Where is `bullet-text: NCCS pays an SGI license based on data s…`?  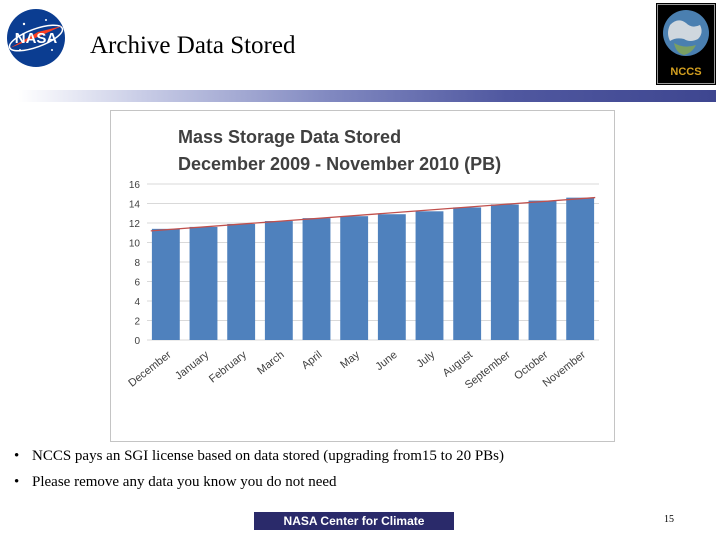 bullet-text: NCCS pays an SGI license based on data s… is located at coordinates (268, 456).